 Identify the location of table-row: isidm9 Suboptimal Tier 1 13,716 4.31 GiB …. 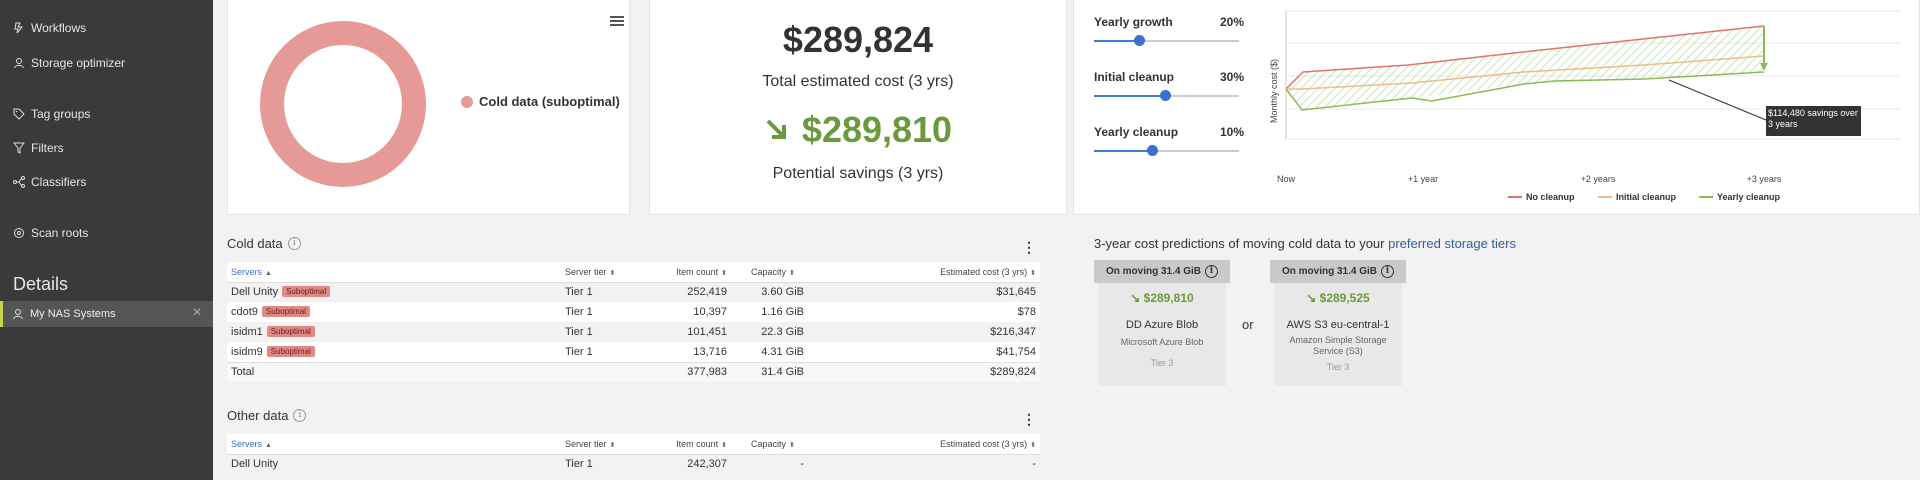
(633, 352).